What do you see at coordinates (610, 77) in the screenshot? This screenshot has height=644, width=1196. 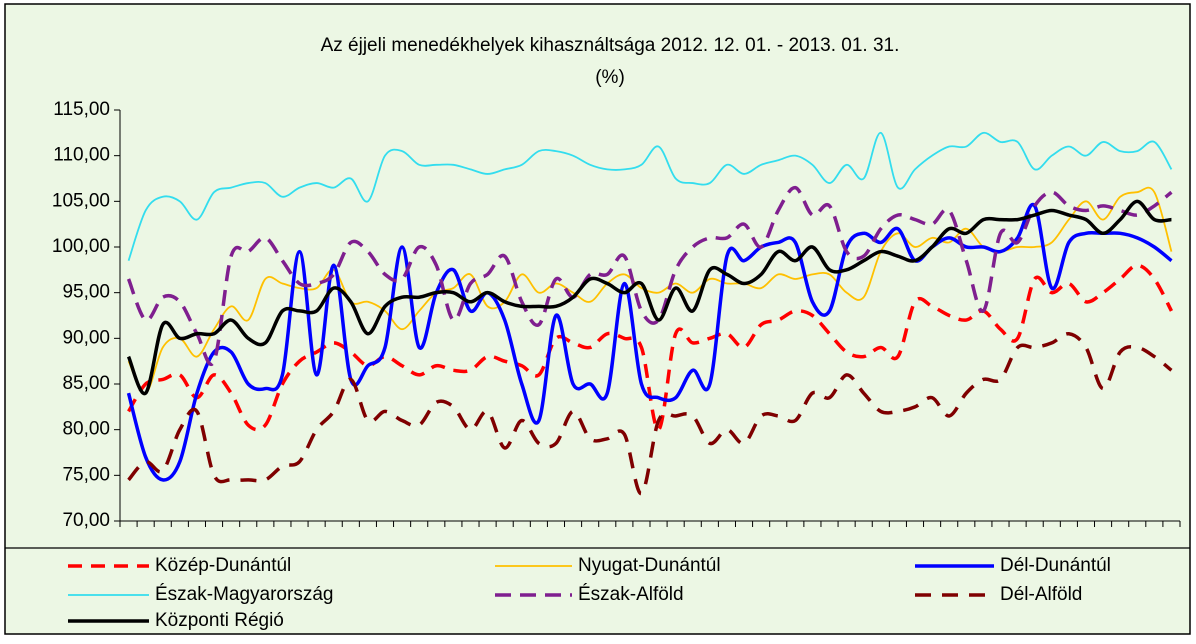 I see `chart-subtitle: (%)` at bounding box center [610, 77].